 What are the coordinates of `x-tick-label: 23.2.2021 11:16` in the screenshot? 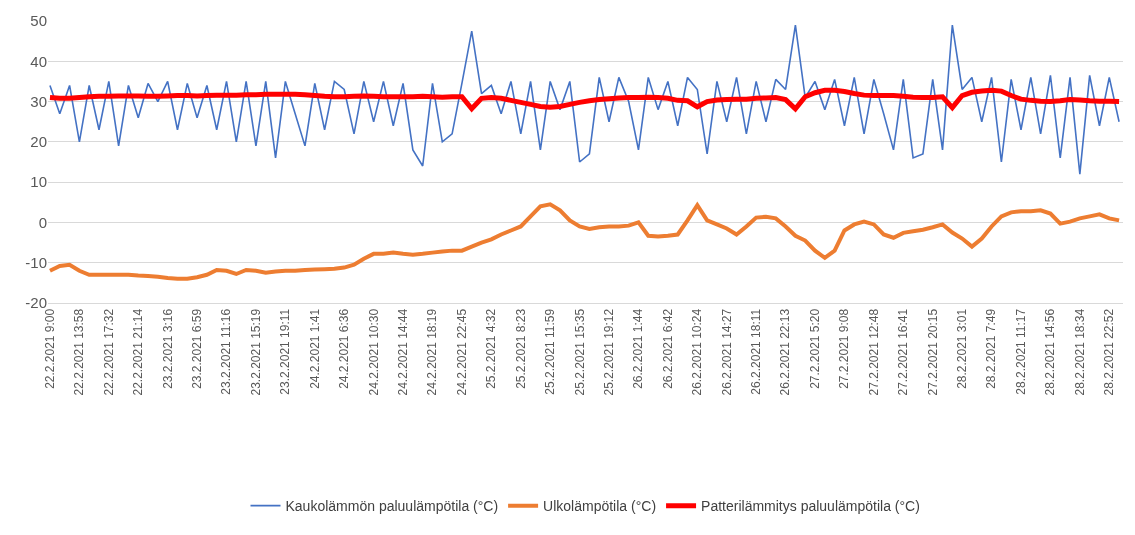 It's located at (226, 351).